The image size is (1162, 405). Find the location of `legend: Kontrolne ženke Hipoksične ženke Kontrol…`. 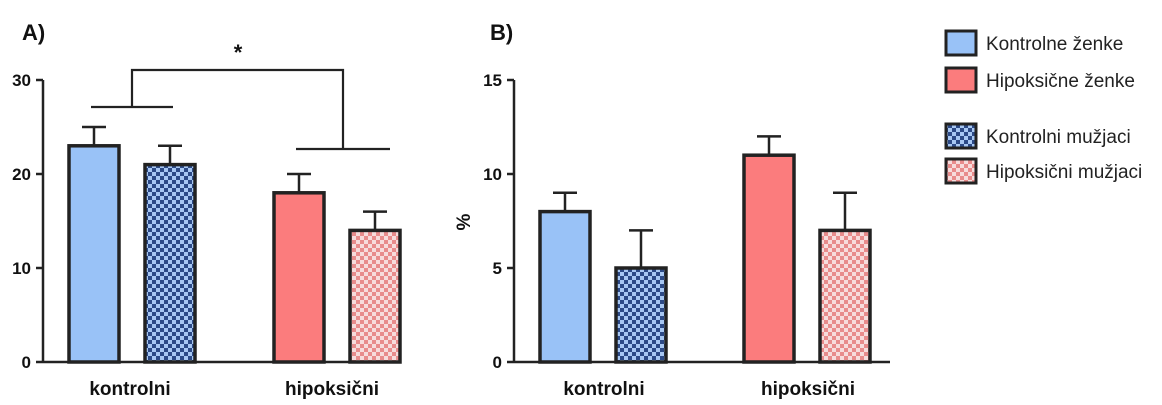

legend: Kontrolne ženke Hipoksične ženke Kontrol… is located at coordinates (1043, 107).